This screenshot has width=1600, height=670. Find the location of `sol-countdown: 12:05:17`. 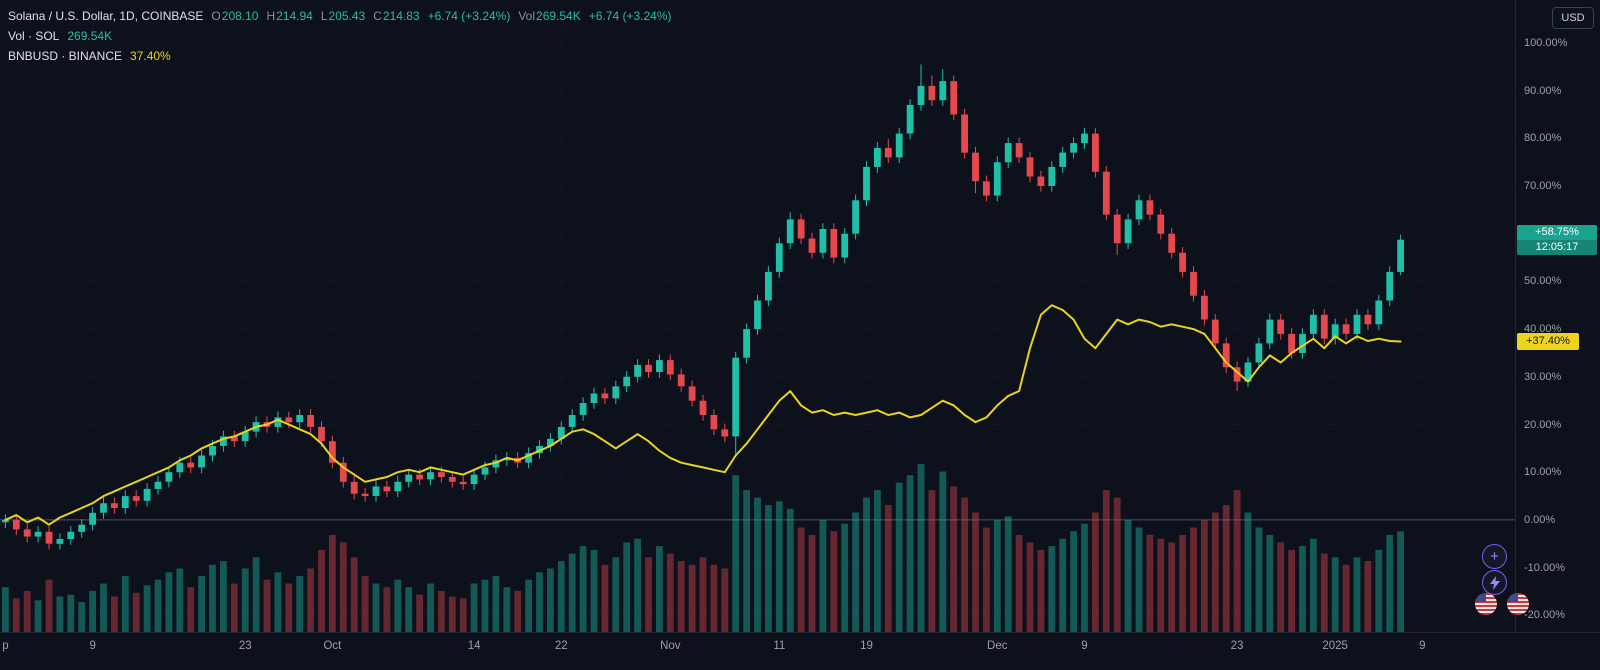

sol-countdown: 12:05:17 is located at coordinates (1557, 247).